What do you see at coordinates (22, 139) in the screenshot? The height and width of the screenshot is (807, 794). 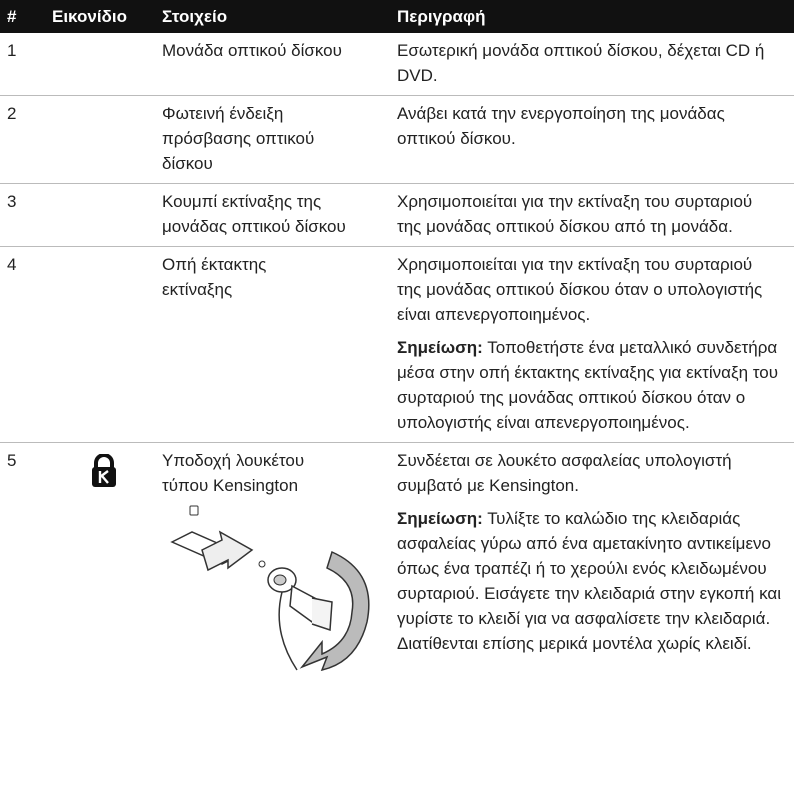 I see `number: 2` at bounding box center [22, 139].